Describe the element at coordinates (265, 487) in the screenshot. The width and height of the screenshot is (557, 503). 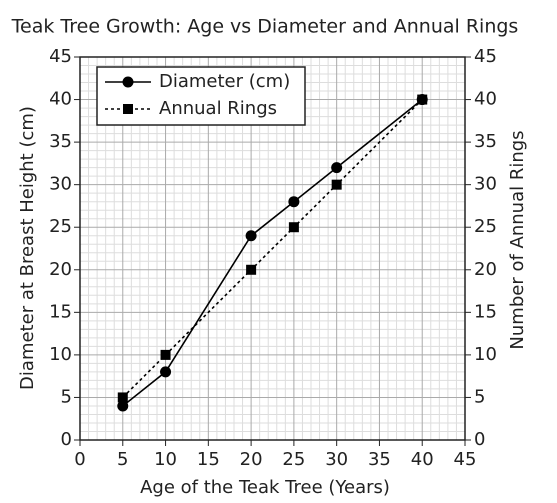
I see `x-axis-label: Age of the Teak Tree (Years)` at that location.